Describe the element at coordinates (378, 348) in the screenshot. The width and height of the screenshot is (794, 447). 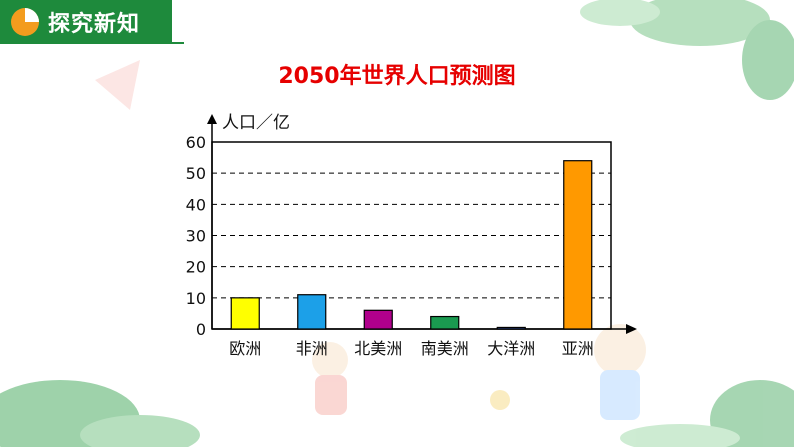
I see `category-label: 北美洲` at that location.